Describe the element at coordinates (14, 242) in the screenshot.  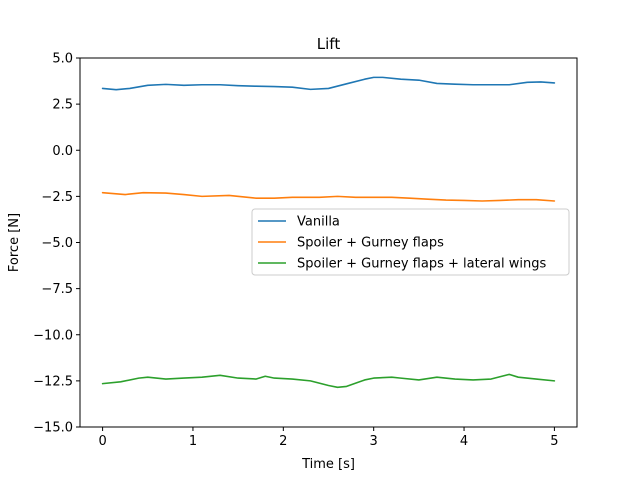
I see `y-axis-label: Force [N]` at that location.